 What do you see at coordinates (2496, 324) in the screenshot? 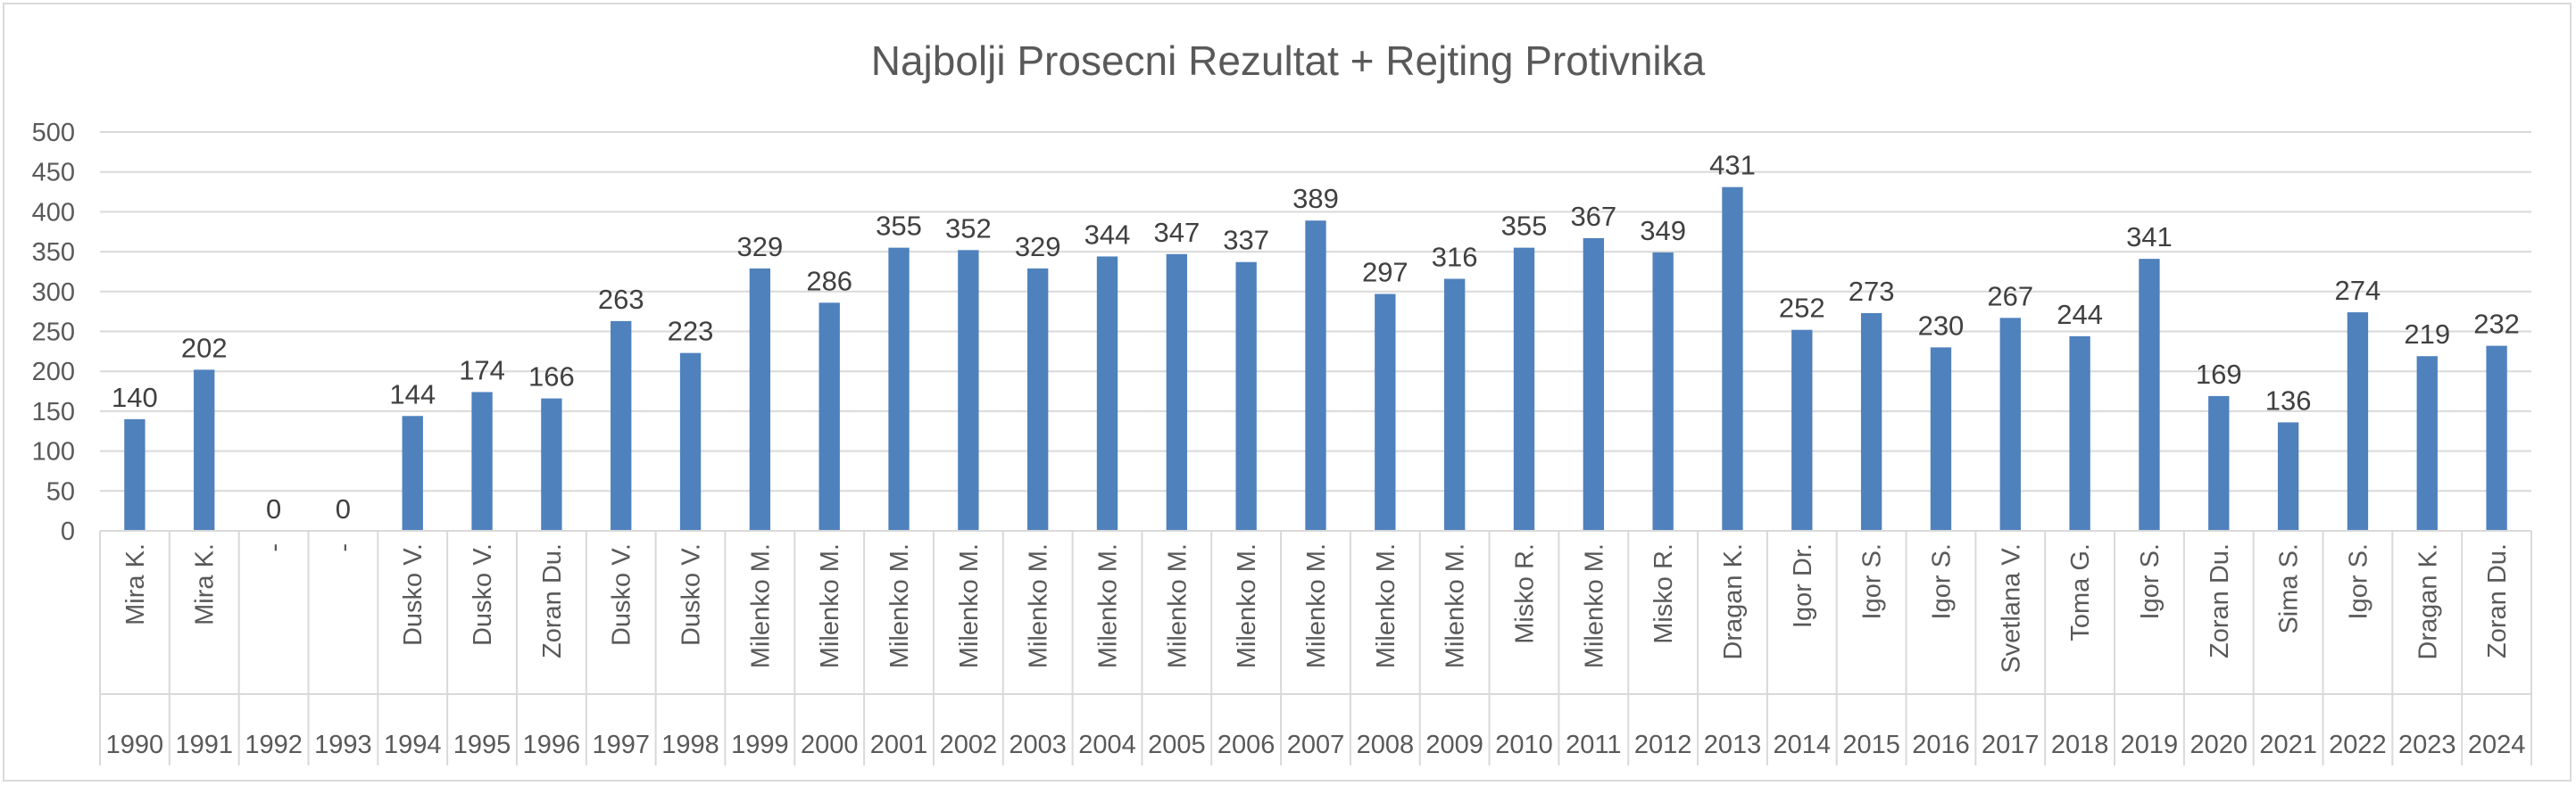
I see `data-label: 232` at bounding box center [2496, 324].